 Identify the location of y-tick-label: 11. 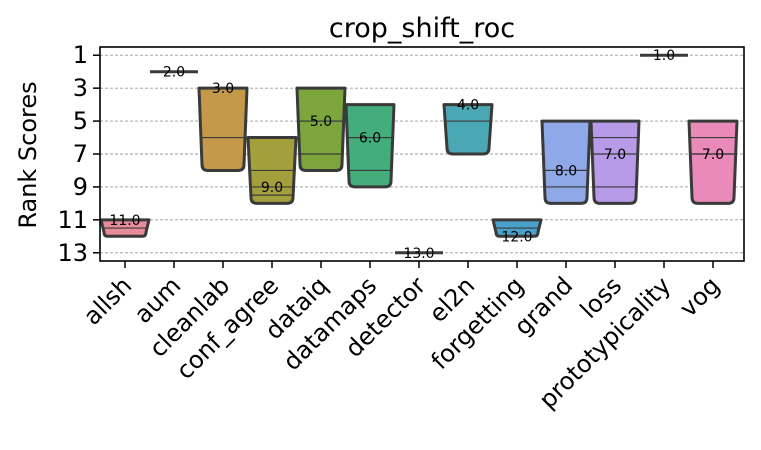
(72, 220).